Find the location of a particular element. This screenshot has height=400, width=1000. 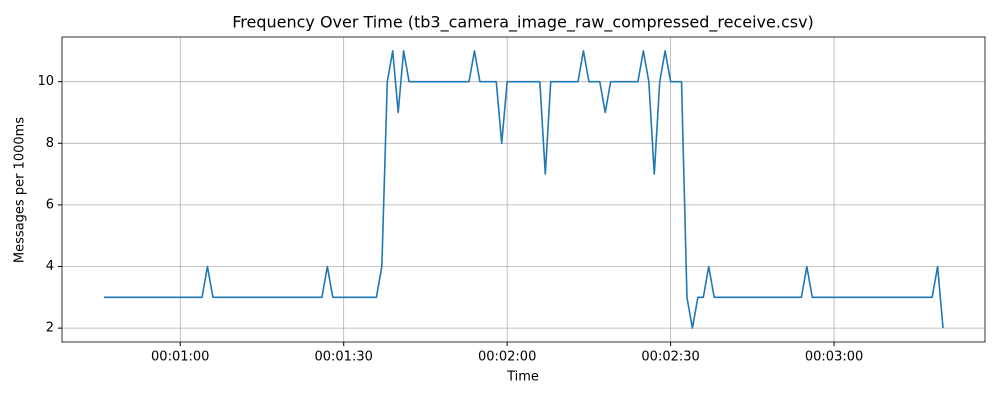

y-tick-label: 8 is located at coordinates (50, 143).